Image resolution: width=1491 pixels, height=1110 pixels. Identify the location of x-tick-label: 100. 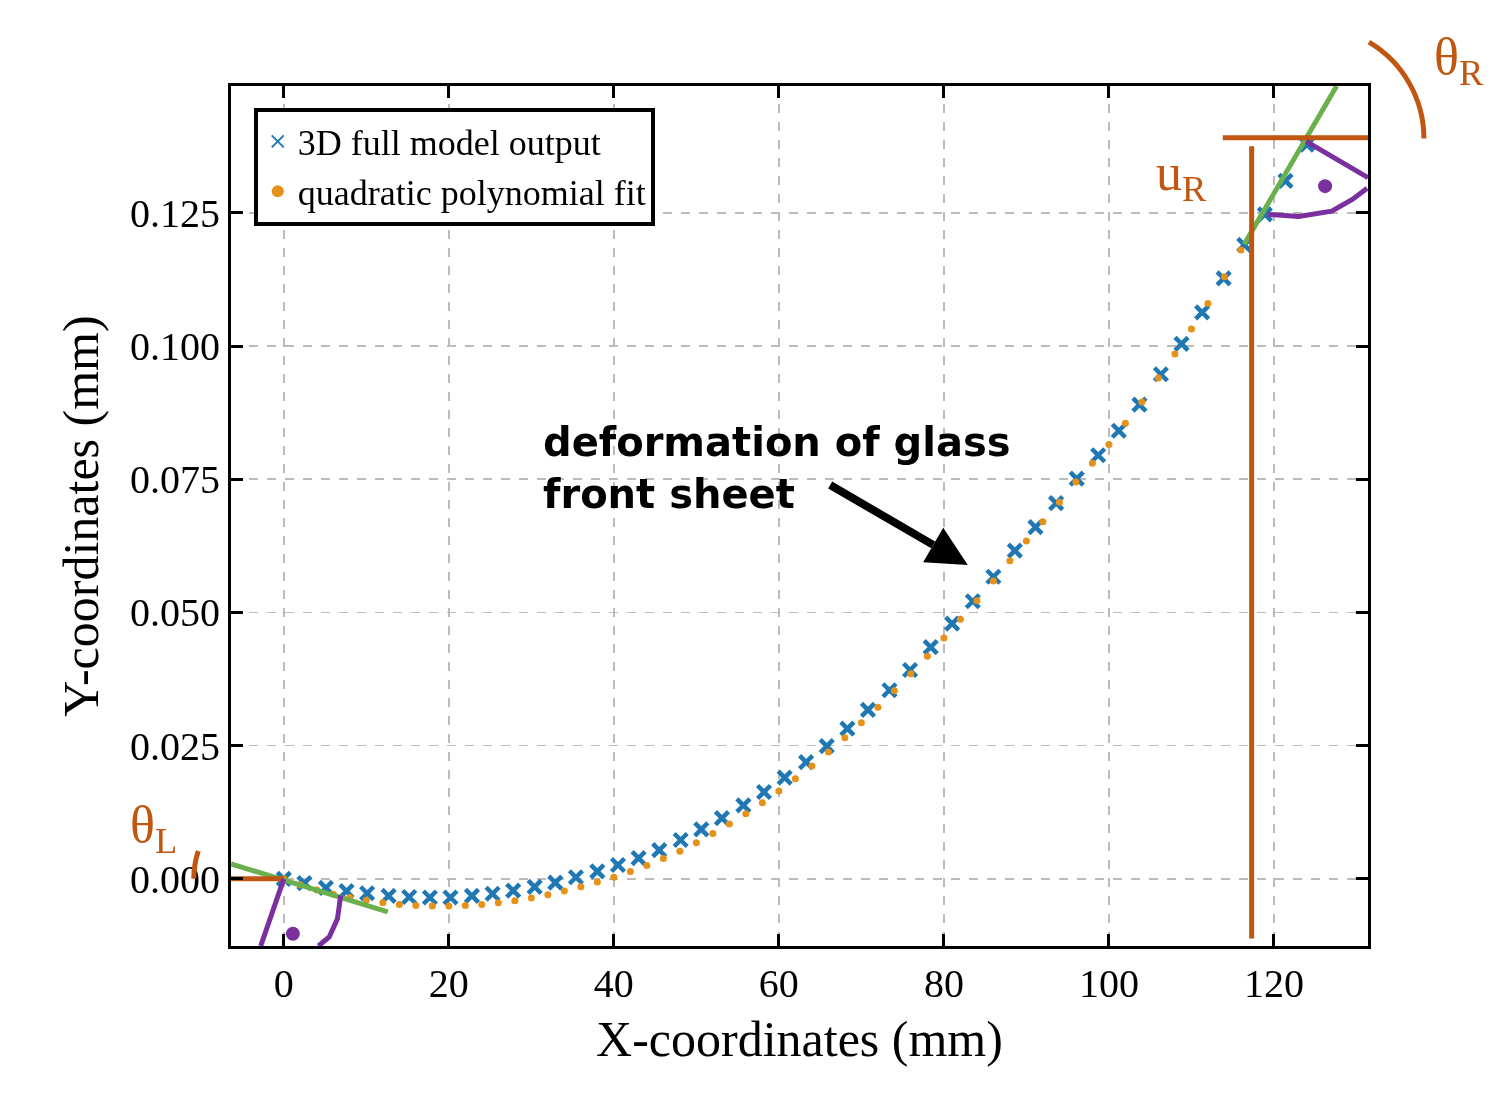
(1108, 983).